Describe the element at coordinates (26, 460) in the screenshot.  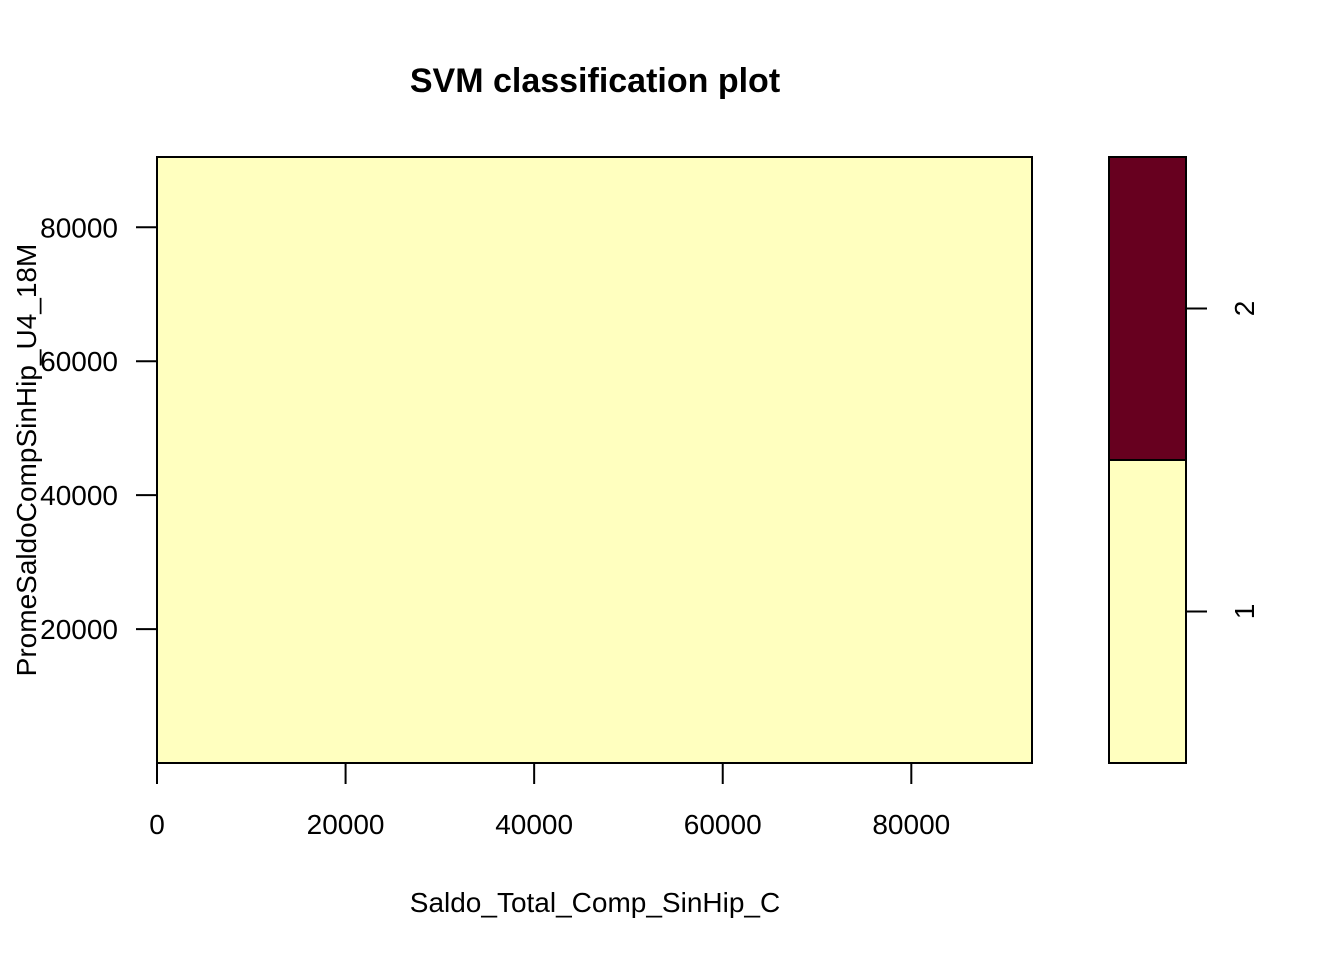
I see `y-axis-label: PromeSaldoCompSinHip_U4_18M` at that location.